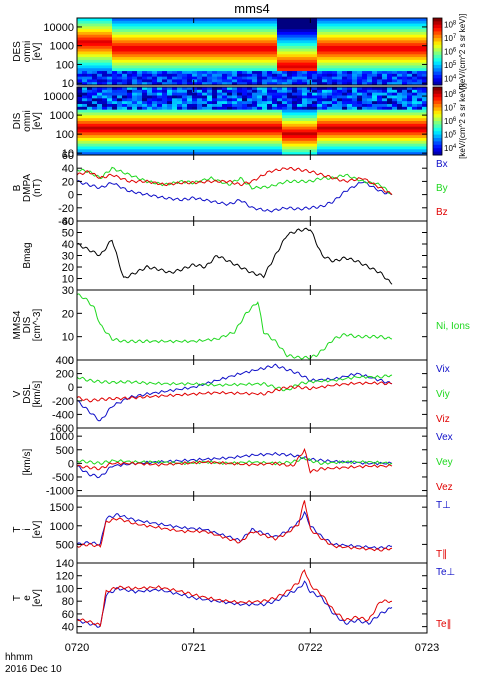 The height and width of the screenshot is (684, 504). What do you see at coordinates (252, 598) in the screenshot?
I see `panel-frame` at bounding box center [252, 598].